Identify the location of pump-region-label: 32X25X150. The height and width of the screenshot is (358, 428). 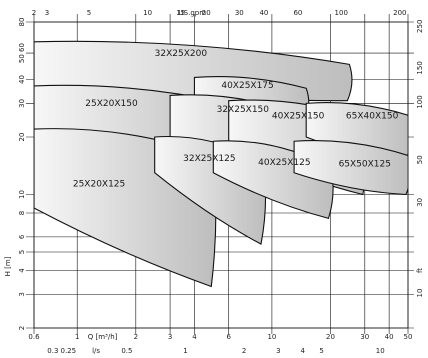
(243, 110).